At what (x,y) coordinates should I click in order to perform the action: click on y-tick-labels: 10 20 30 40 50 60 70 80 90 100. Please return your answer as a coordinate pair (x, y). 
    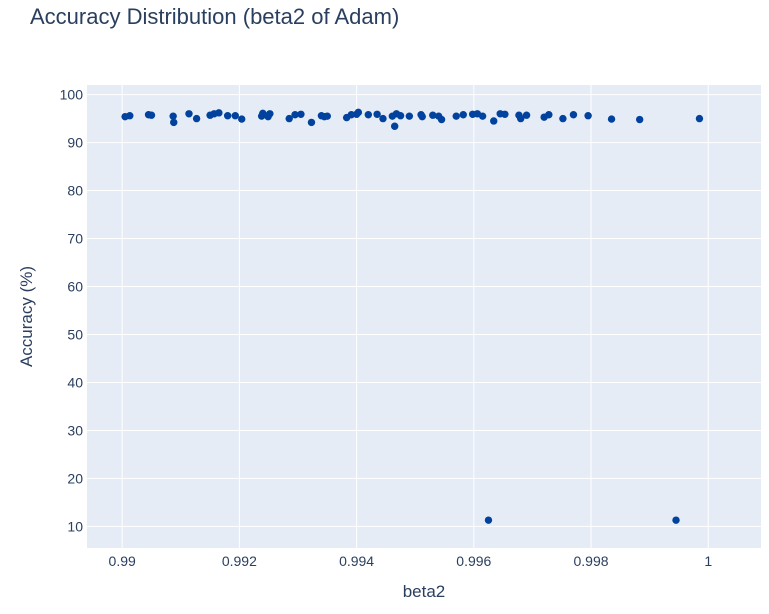
    Looking at the image, I should click on (72, 311).